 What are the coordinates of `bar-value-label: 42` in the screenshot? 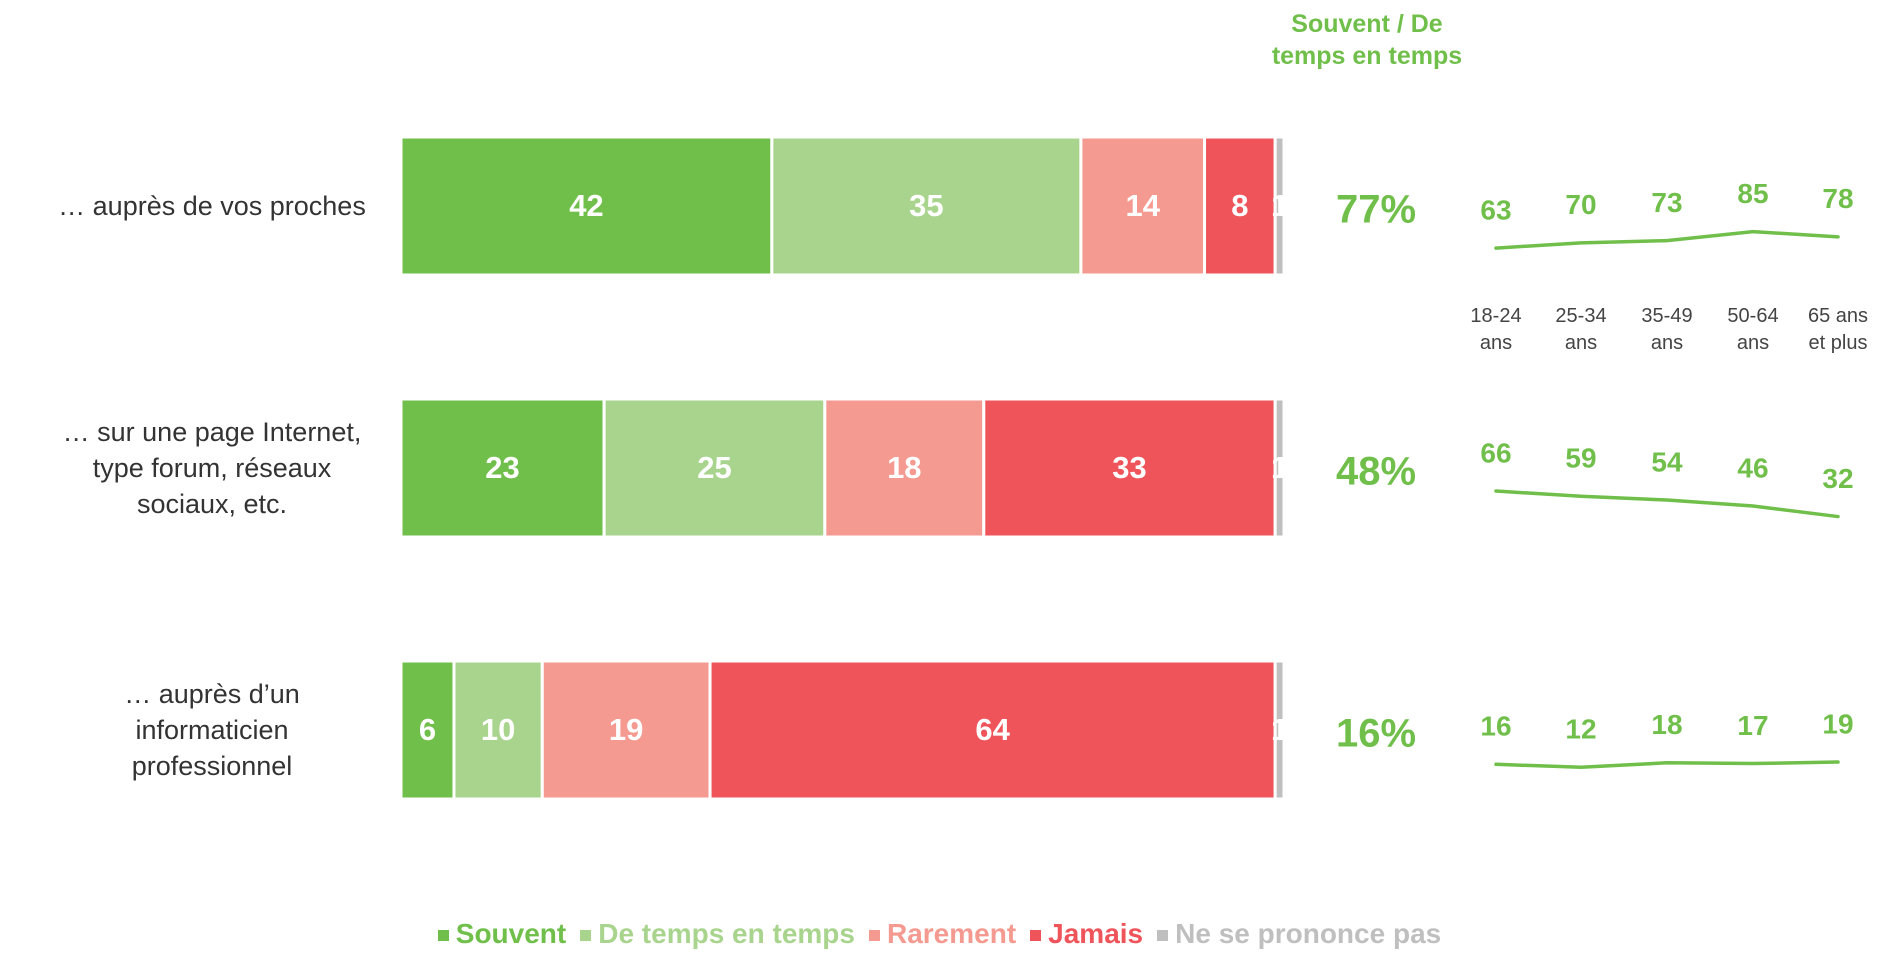 It's located at (586, 205).